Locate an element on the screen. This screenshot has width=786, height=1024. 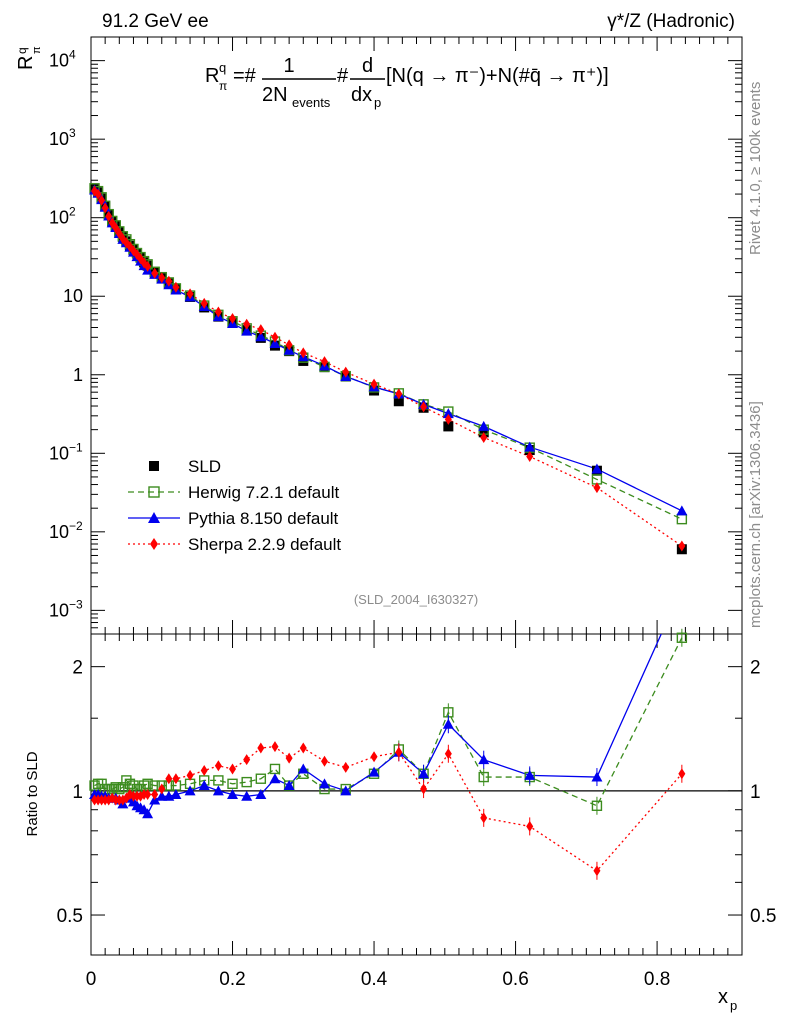
main-ytick-label-sup: 3 is located at coordinates (72, 133).